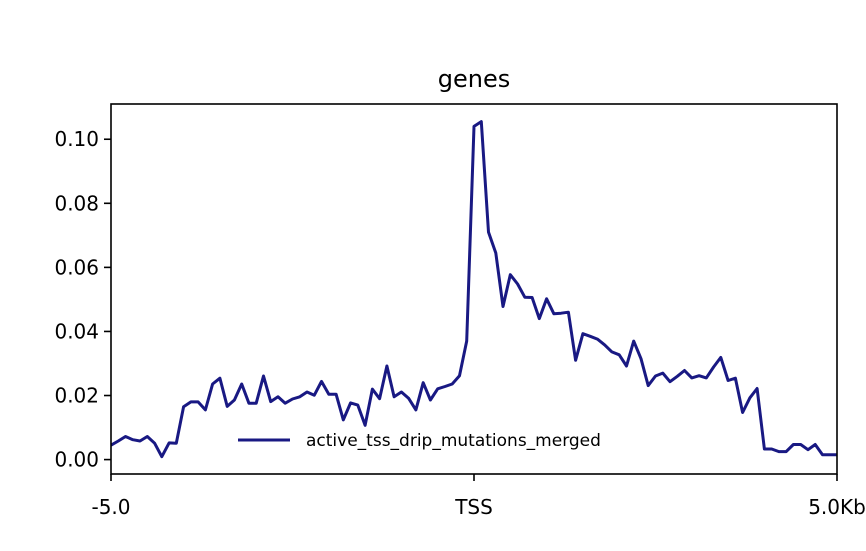 The image size is (866, 551). Describe the element at coordinates (82, 299) in the screenshot. I see `y-axis: 0.00 0.02 0.04 0.06 0.08 0.10` at that location.